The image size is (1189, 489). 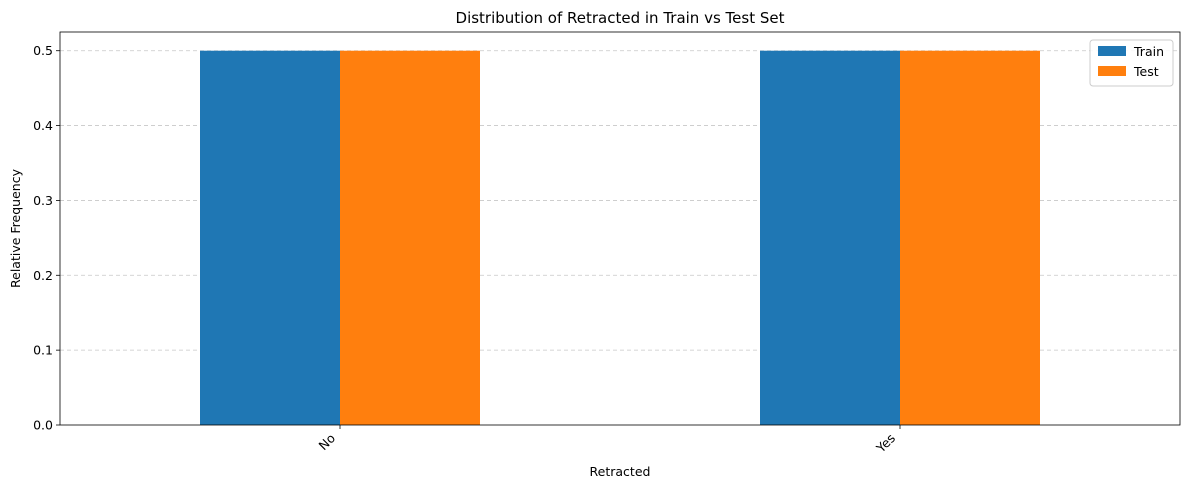 I want to click on bar-train-yes, so click(x=830, y=237).